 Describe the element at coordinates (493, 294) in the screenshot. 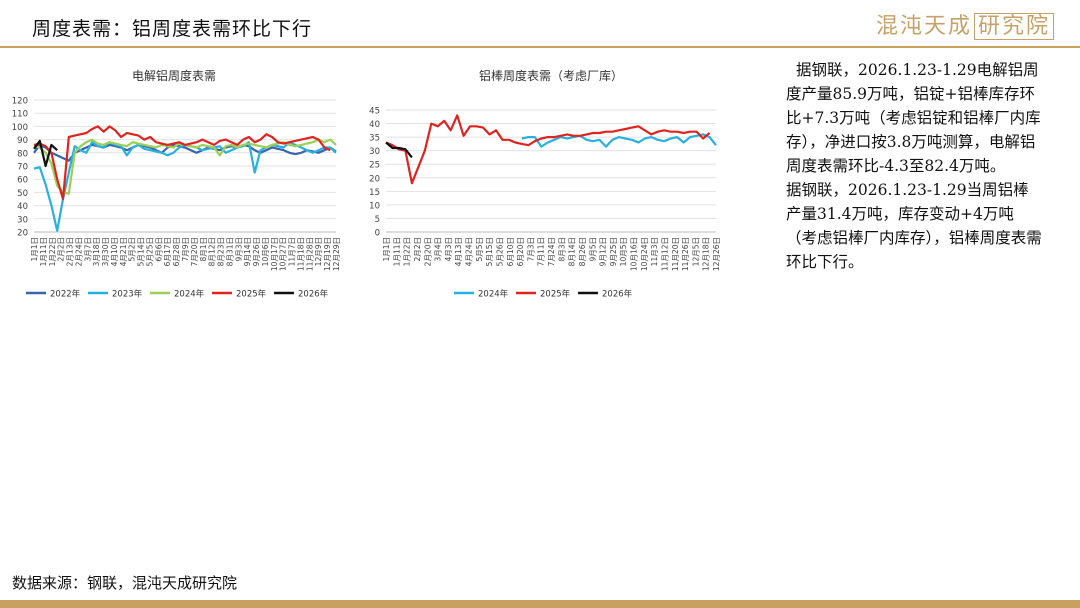

I see `legend-label: 2024年` at that location.